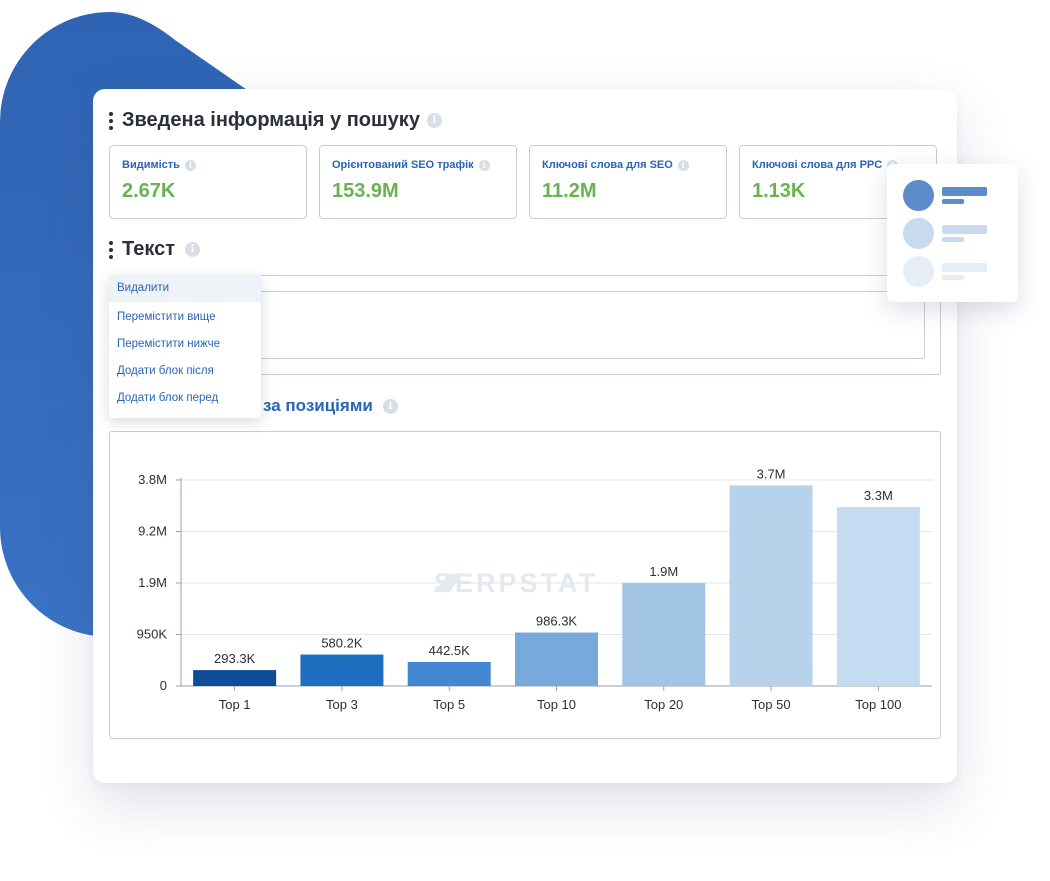  Describe the element at coordinates (271, 120) in the screenshot. I see `summary-title-text: Зведена інформація у пошуку` at that location.